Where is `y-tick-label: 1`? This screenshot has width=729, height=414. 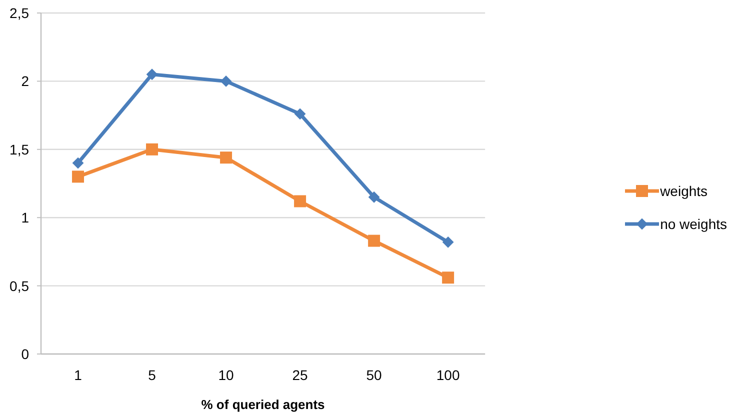
y-tick-label: 1 is located at coordinates (25, 218).